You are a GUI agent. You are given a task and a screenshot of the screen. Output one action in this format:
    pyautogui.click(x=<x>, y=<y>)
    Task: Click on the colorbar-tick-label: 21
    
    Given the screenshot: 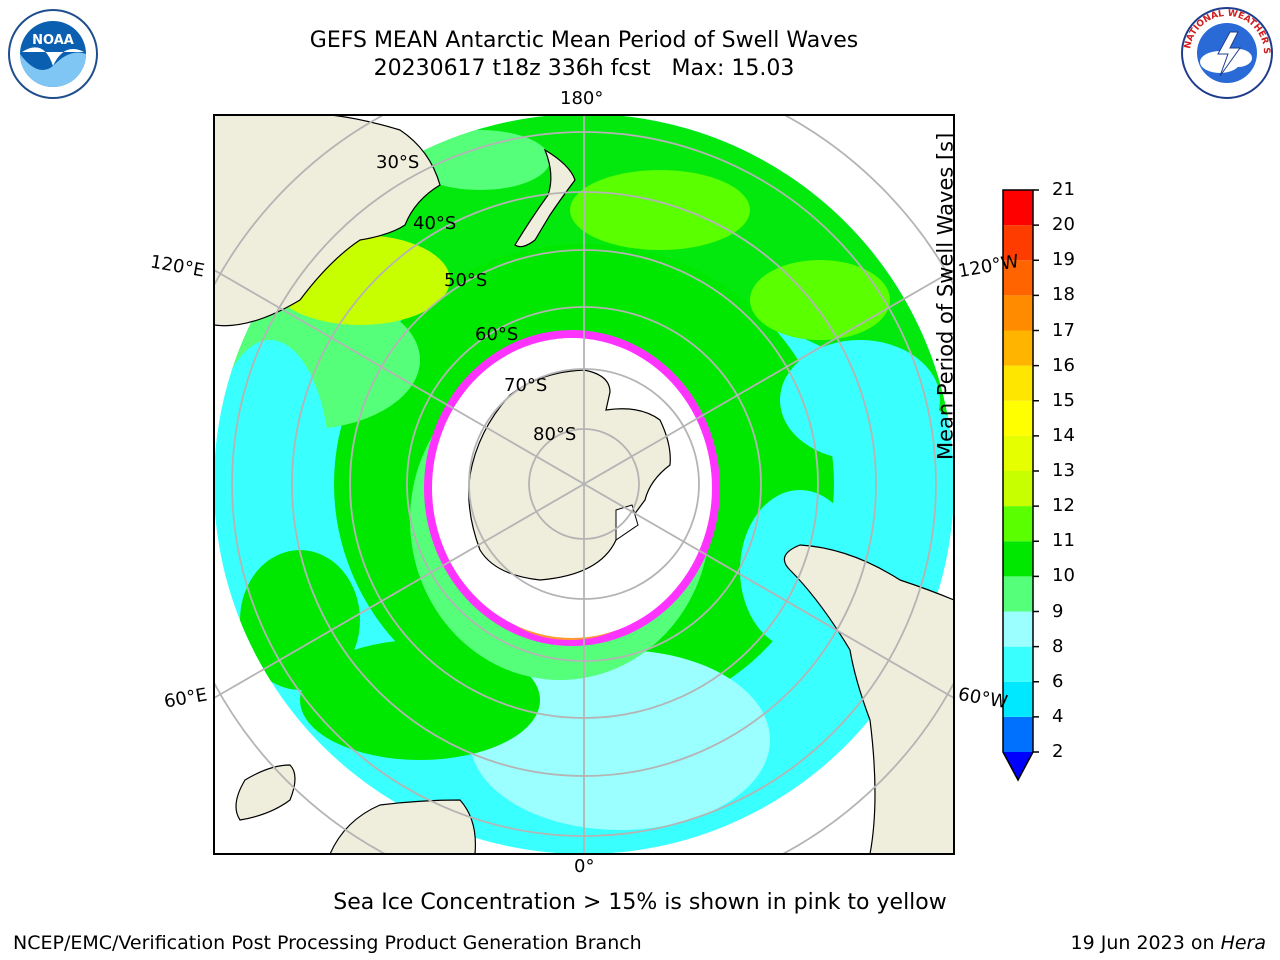 What is the action you would take?
    pyautogui.click(x=1063, y=189)
    